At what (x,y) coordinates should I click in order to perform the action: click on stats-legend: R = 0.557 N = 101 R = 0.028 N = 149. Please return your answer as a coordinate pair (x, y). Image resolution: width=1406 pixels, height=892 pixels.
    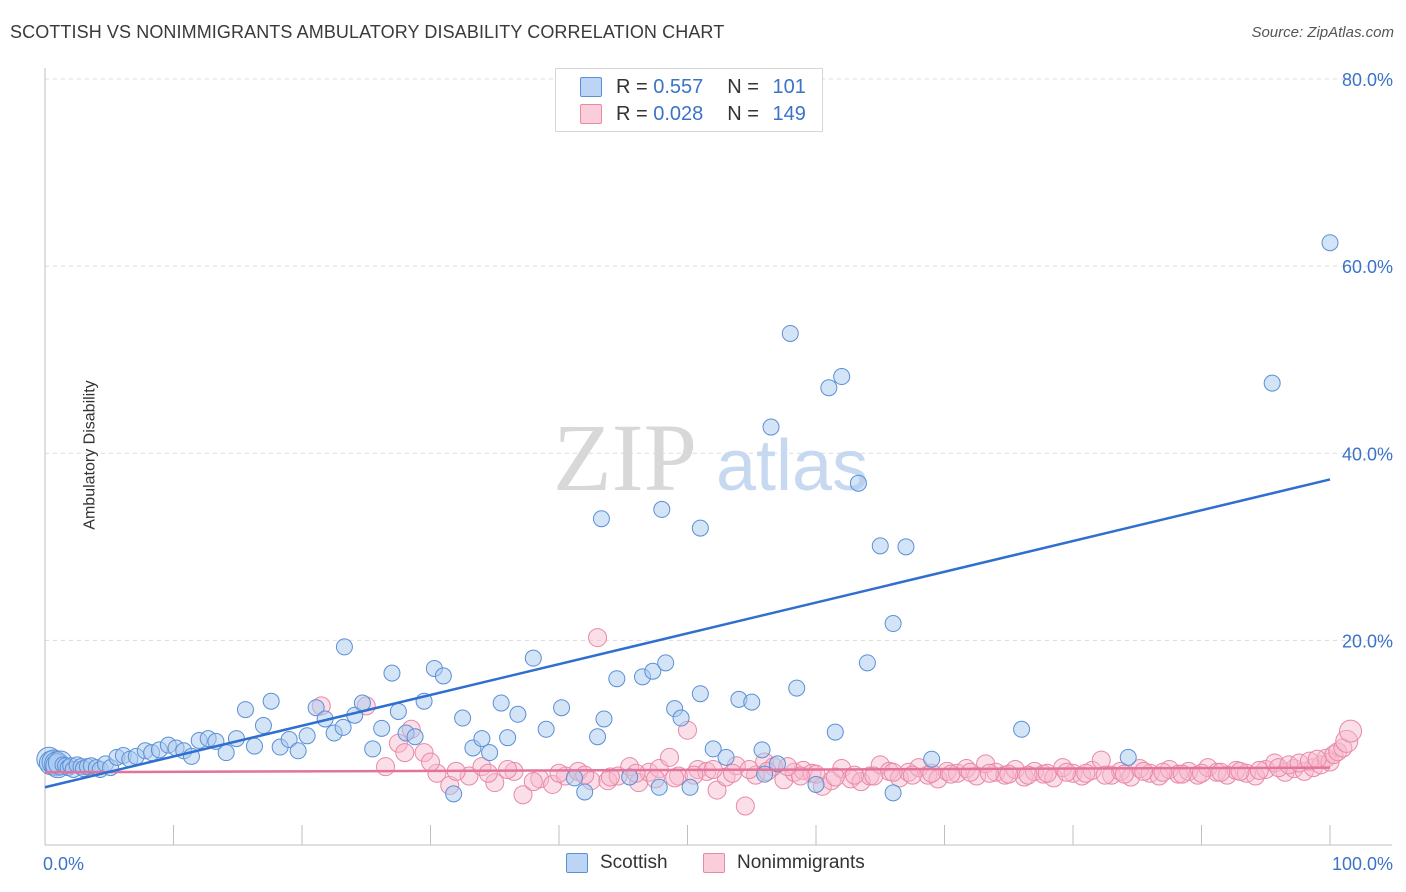
    Looking at the image, I should click on (689, 100).